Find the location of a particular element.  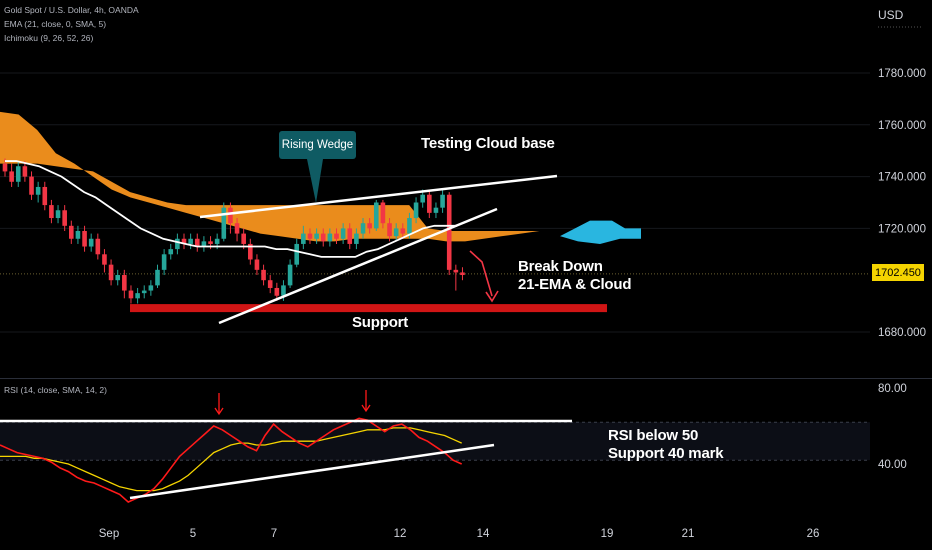

ema-line is located at coordinates (231, 209).